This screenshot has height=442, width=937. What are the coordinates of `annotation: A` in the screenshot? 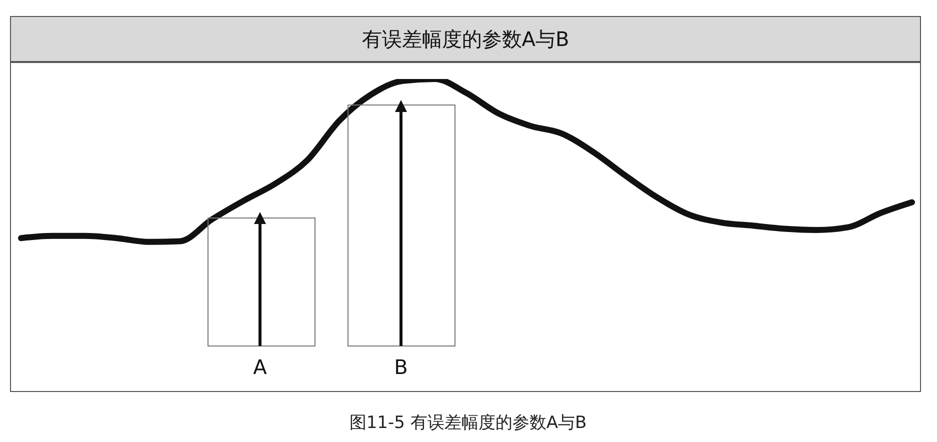 It's located at (260, 367).